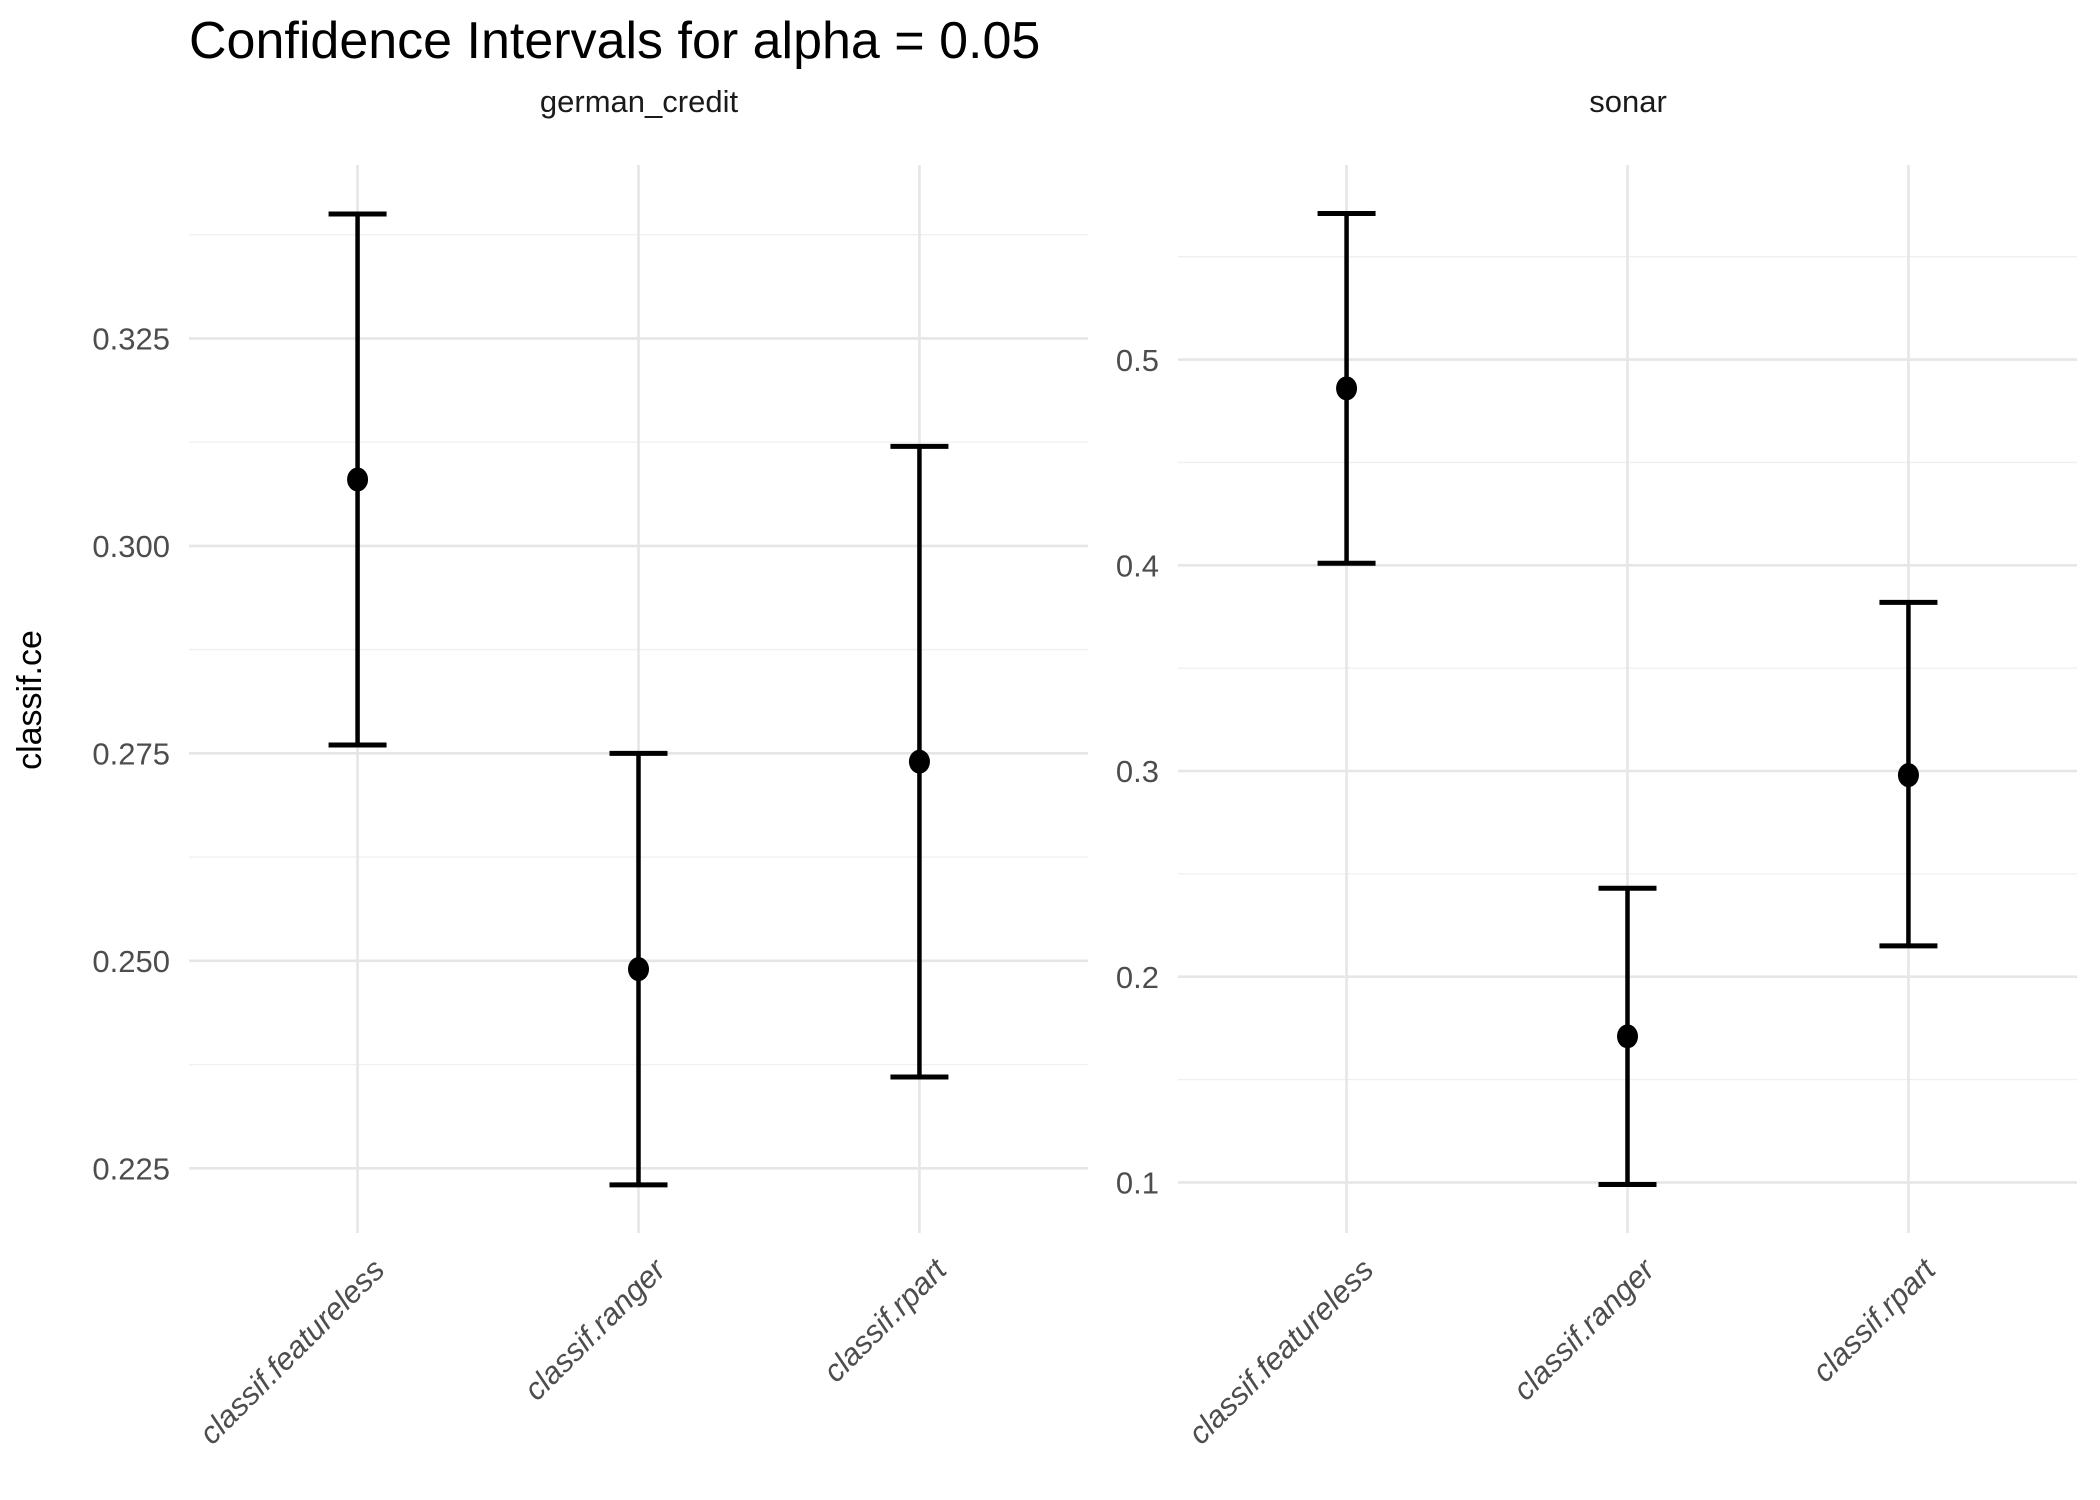 The width and height of the screenshot is (2100, 1500). What do you see at coordinates (131, 1168) in the screenshot?
I see `y-tick-label: 0.225` at bounding box center [131, 1168].